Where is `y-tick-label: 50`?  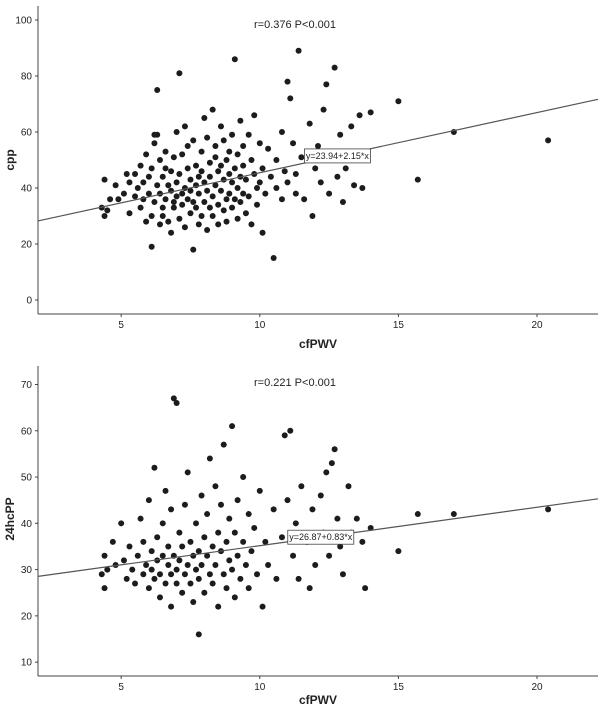 y-tick-label: 50 is located at coordinates (27, 478).